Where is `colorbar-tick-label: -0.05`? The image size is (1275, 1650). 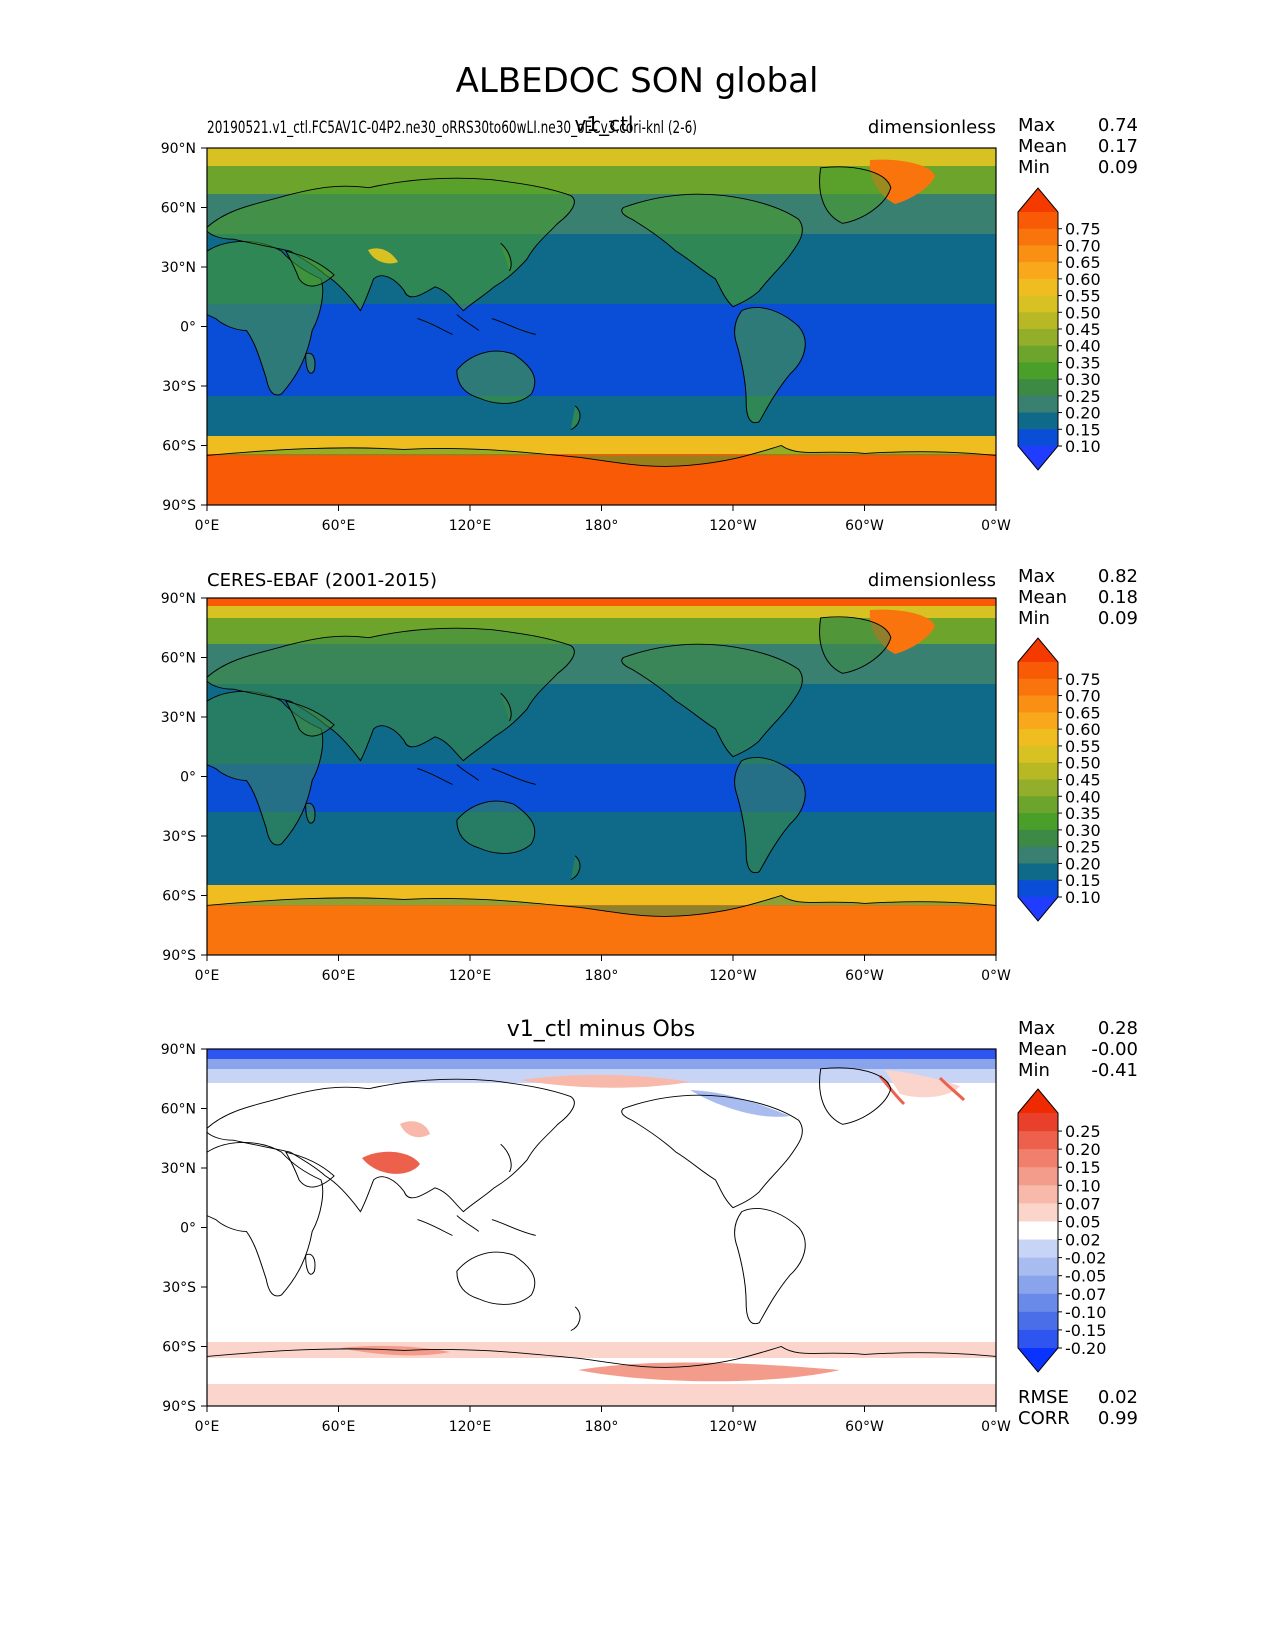
colorbar-tick-label: -0.05 is located at coordinates (1085, 1276).